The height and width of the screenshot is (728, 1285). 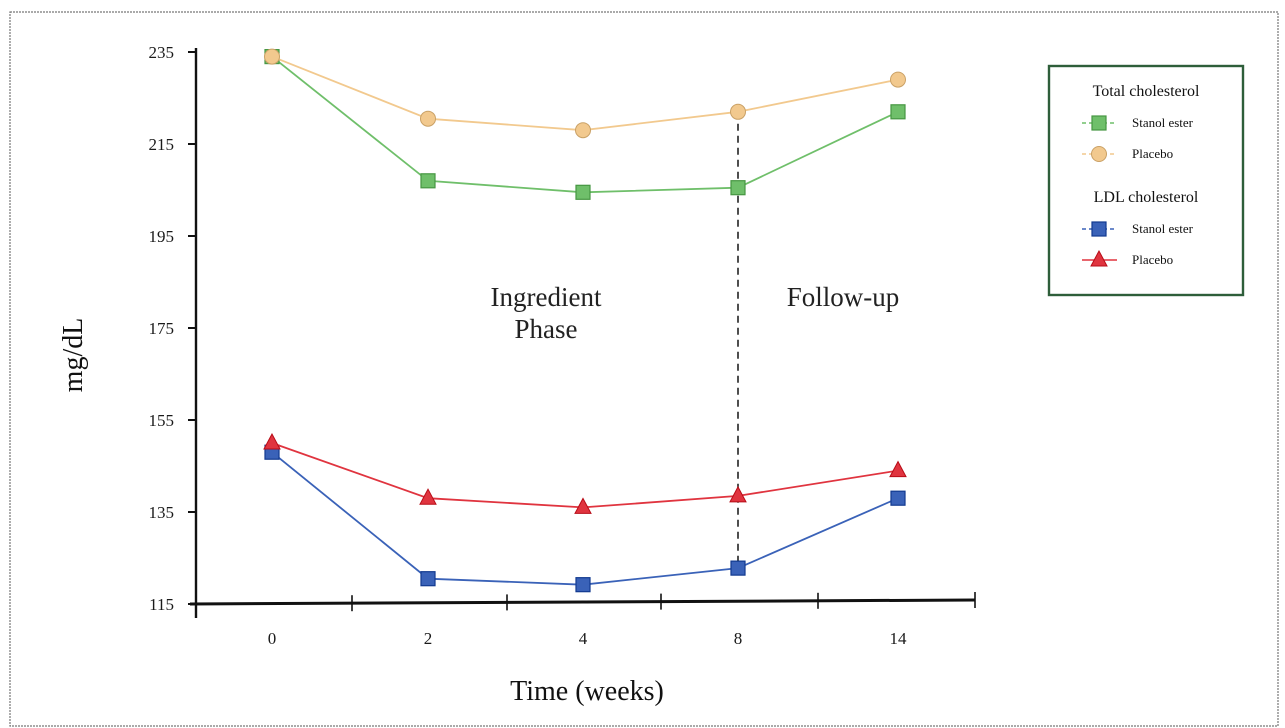 I want to click on series-total-placebo, so click(x=585, y=93).